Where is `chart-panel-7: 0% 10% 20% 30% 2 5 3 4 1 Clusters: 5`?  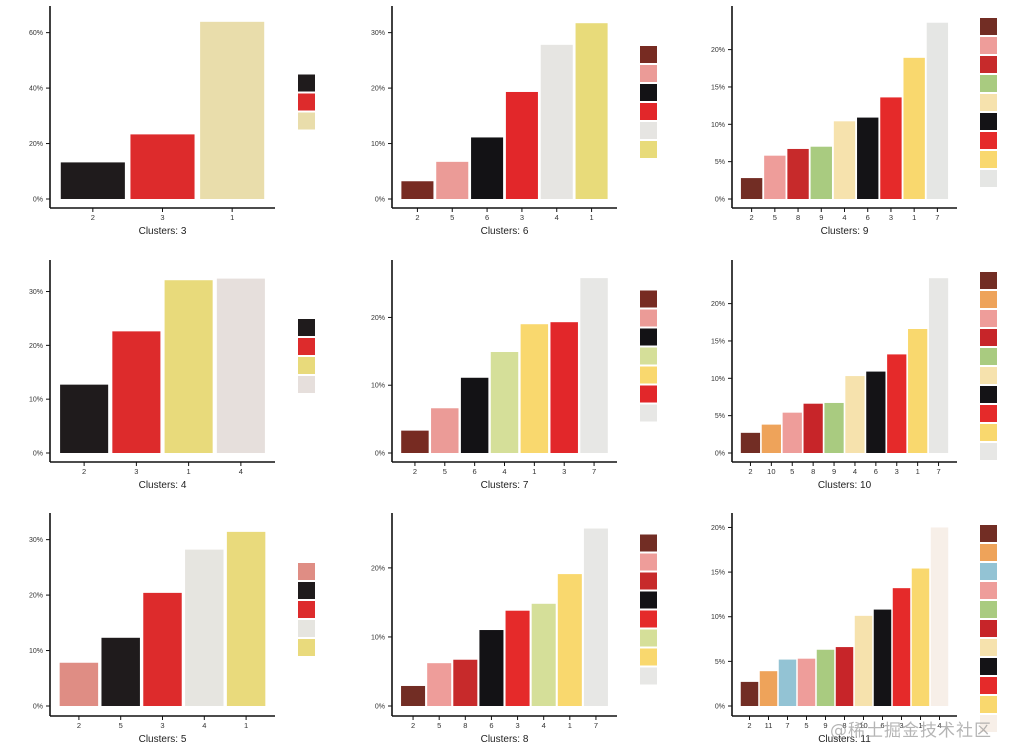
chart-panel-7: 0% 10% 20% 30% 2 5 3 4 1 Clusters: 5 is located at coordinates (172, 629).